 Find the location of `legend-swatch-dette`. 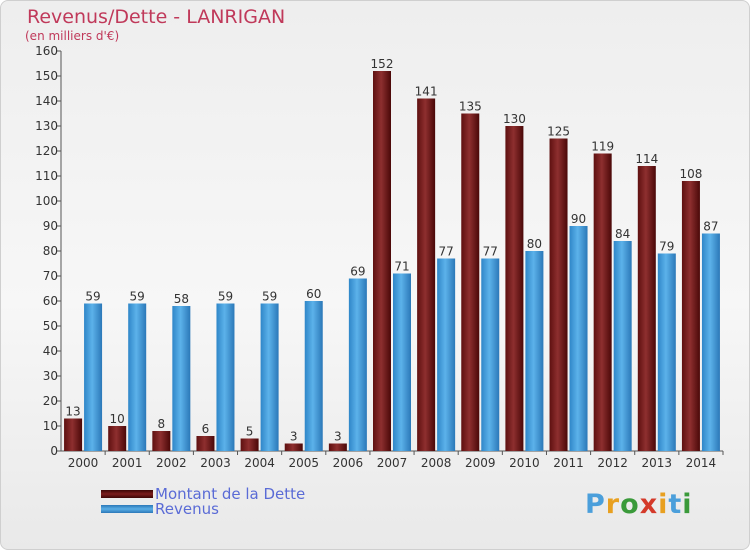

legend-swatch-dette is located at coordinates (127, 494).